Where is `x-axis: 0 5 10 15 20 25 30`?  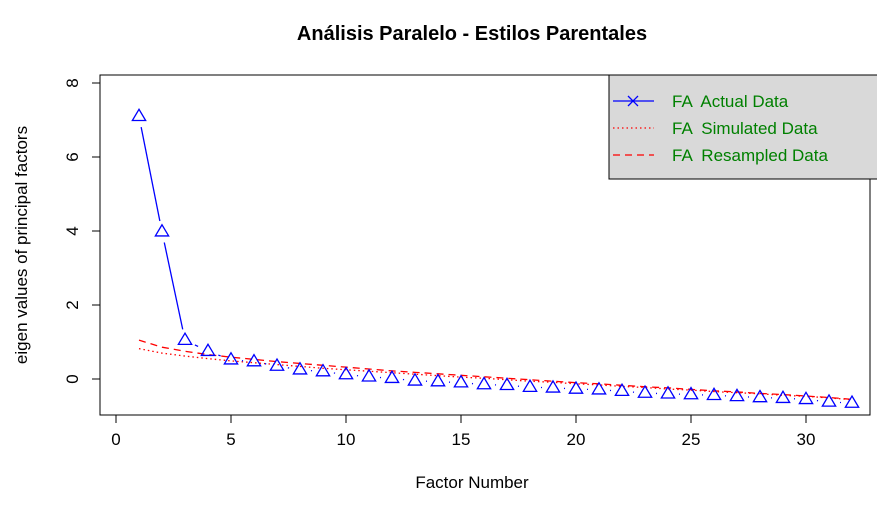
x-axis: 0 5 10 15 20 25 30 is located at coordinates (463, 431).